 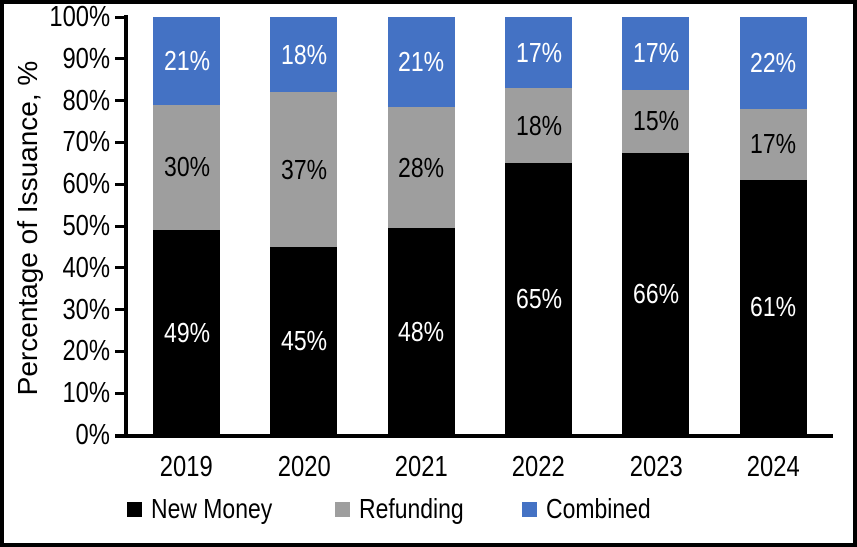 I want to click on y-tick-label: 70%, so click(x=61, y=142).